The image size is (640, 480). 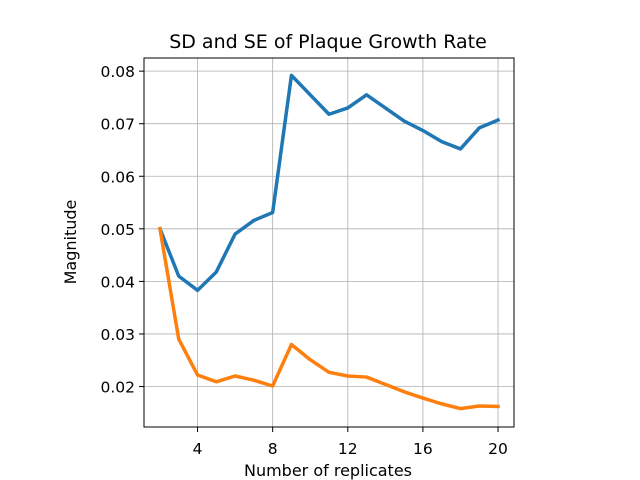 I want to click on x-tick-label: 20, so click(x=498, y=449).